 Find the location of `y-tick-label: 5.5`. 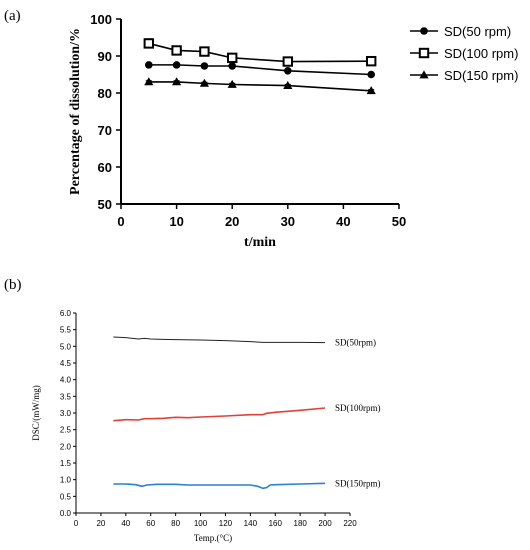

y-tick-label: 5.5 is located at coordinates (66, 330).